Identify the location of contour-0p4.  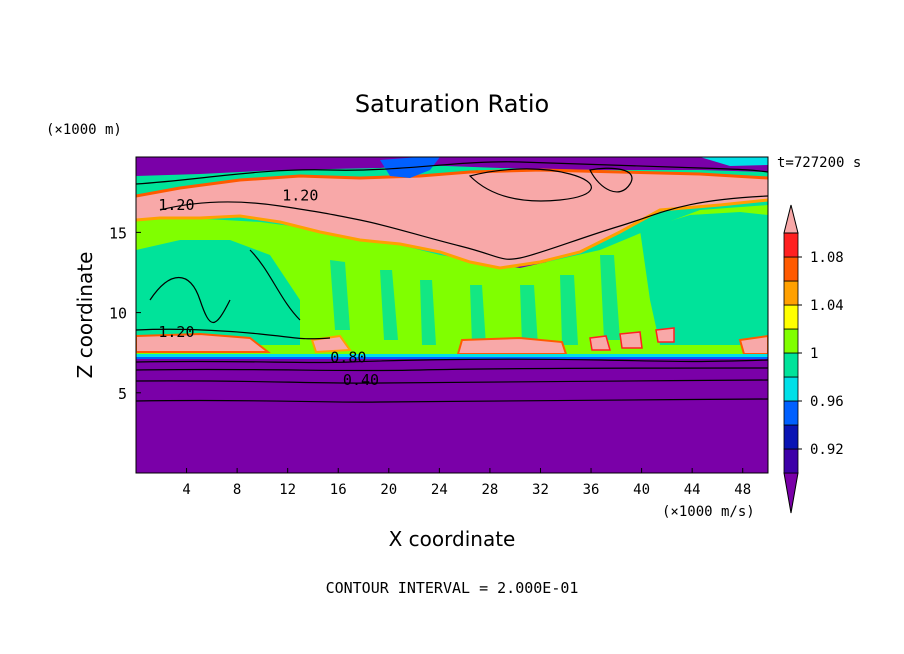
(452, 381).